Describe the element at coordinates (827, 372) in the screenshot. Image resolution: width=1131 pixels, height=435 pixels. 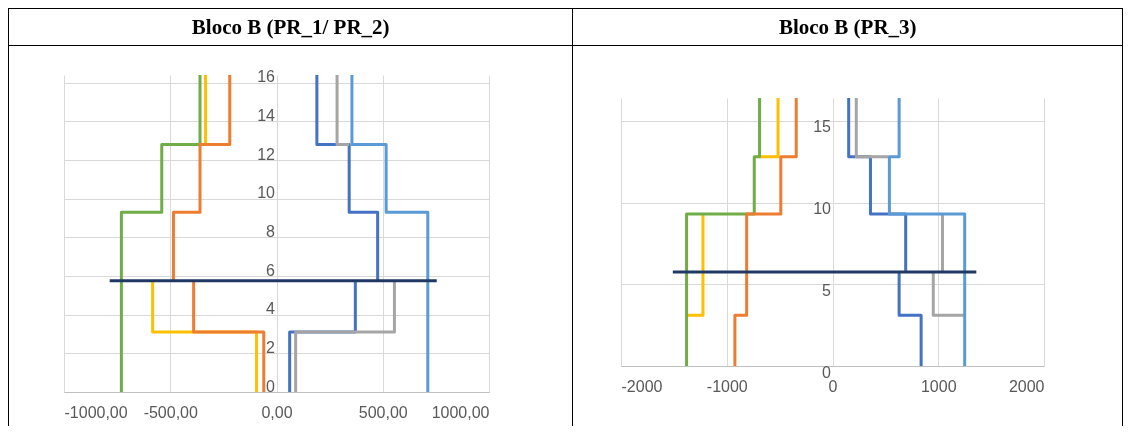
I see `y-tick-label: 0` at that location.